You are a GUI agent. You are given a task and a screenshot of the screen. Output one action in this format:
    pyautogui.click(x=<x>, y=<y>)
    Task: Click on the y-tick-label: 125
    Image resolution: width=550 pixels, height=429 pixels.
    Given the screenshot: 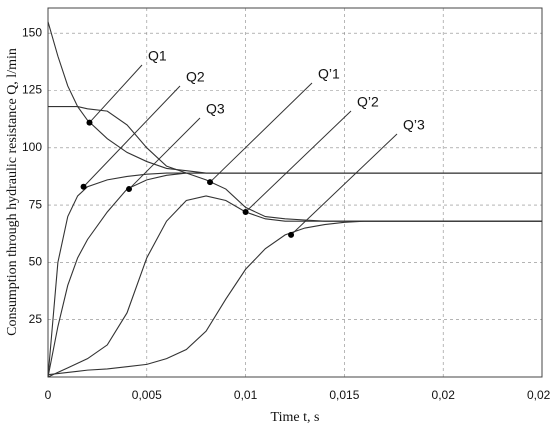 What is the action you would take?
    pyautogui.click(x=32, y=90)
    